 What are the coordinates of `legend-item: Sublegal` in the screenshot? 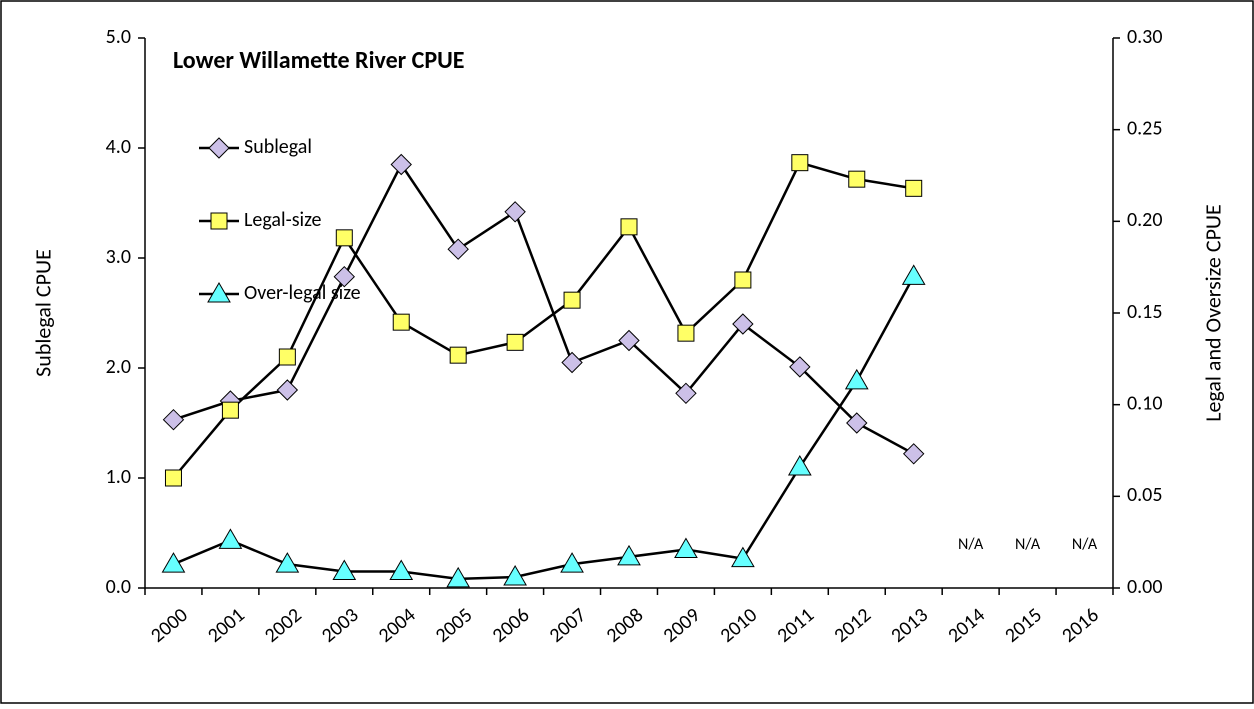 It's located at (255, 147).